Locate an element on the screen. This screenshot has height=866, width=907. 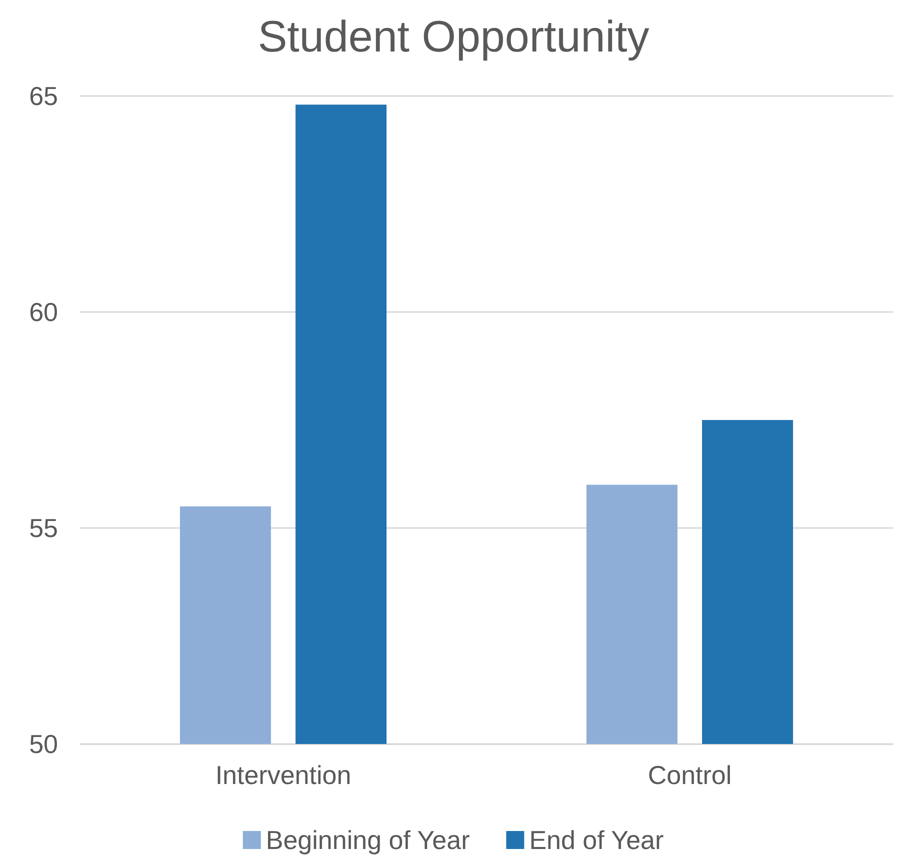
y-tick-label: 65 is located at coordinates (43, 96).